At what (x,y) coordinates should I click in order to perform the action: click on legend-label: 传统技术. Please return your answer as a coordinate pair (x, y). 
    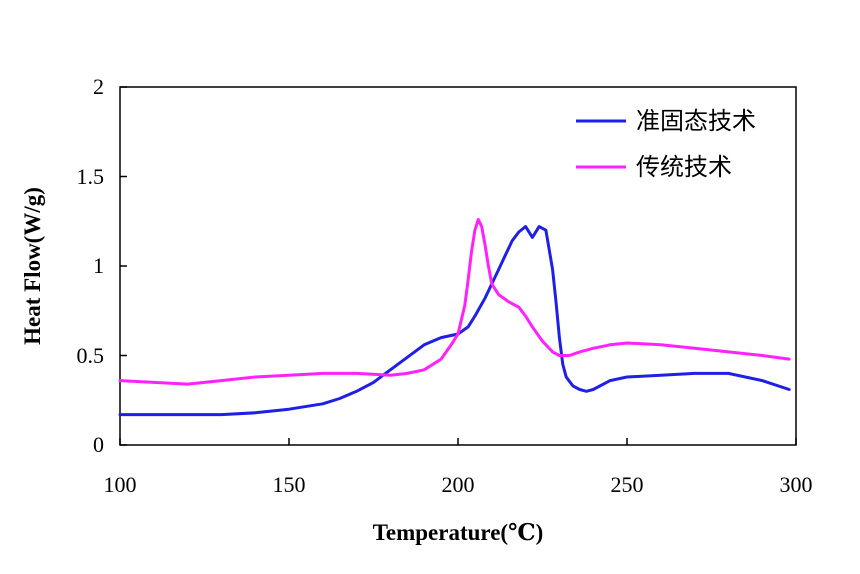
    Looking at the image, I should click on (684, 167).